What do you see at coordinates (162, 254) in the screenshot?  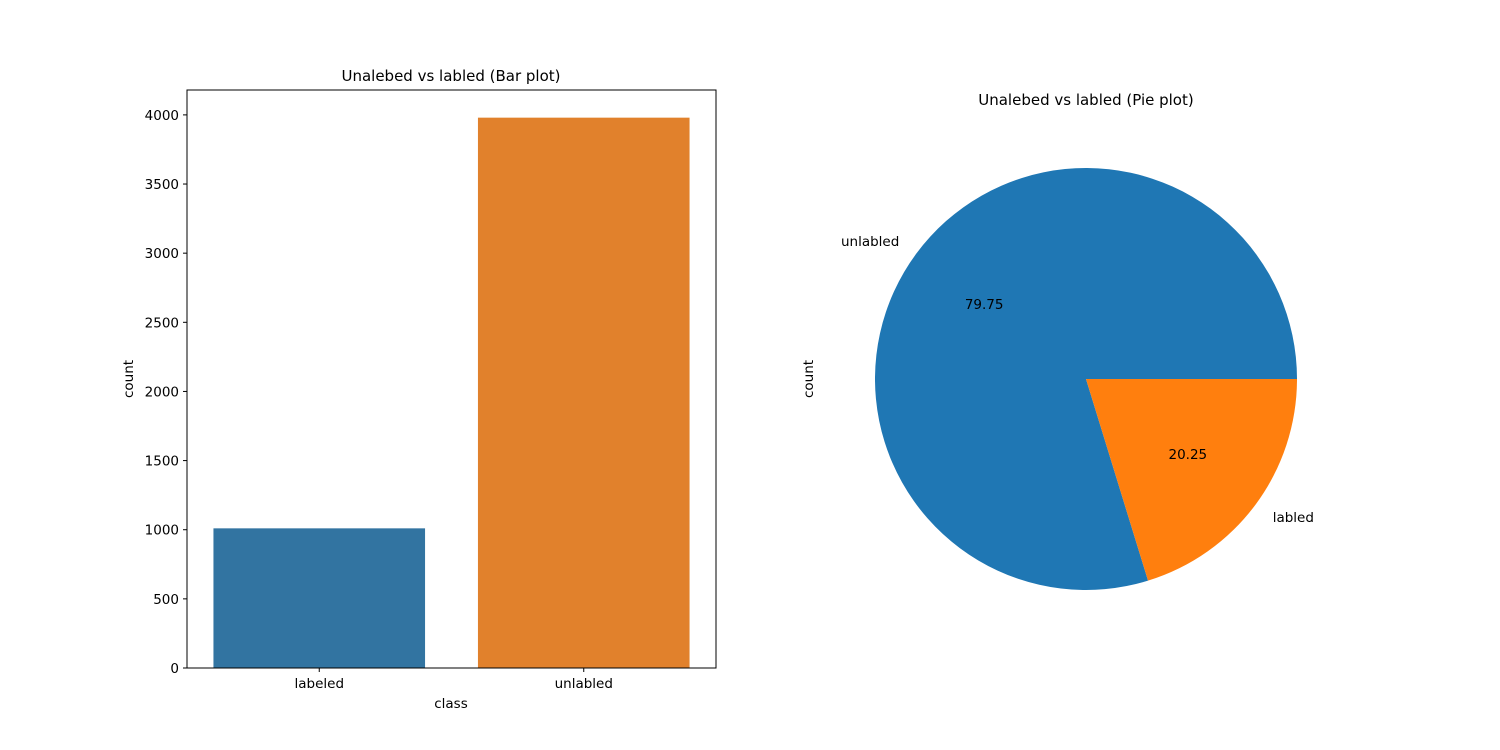 I see `y-tick-label: 3000` at bounding box center [162, 254].